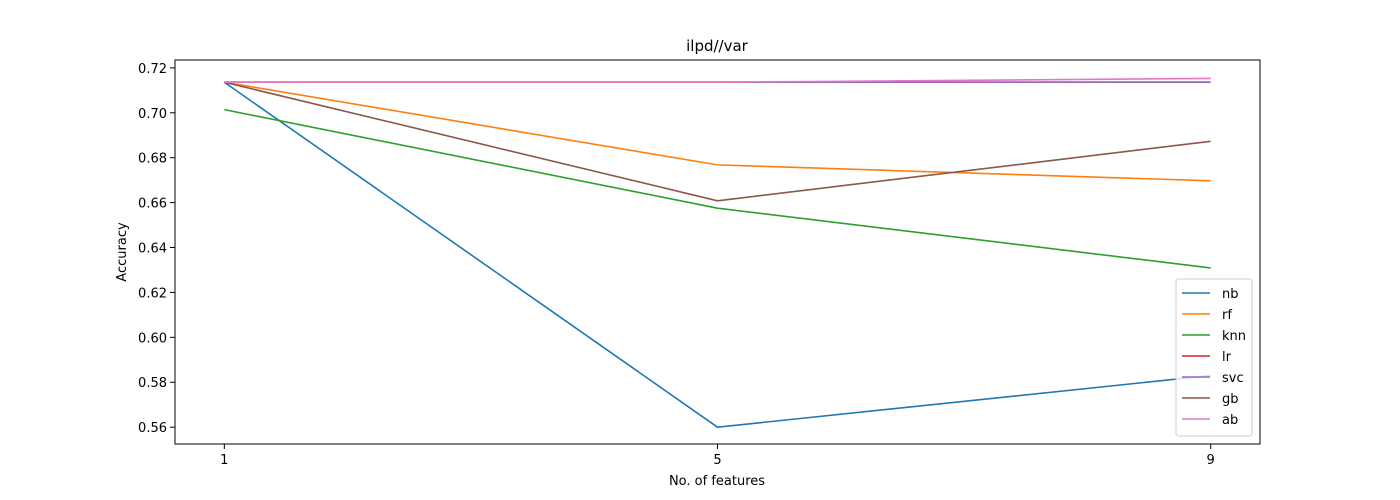  I want to click on legend-box, so click(1214, 357).